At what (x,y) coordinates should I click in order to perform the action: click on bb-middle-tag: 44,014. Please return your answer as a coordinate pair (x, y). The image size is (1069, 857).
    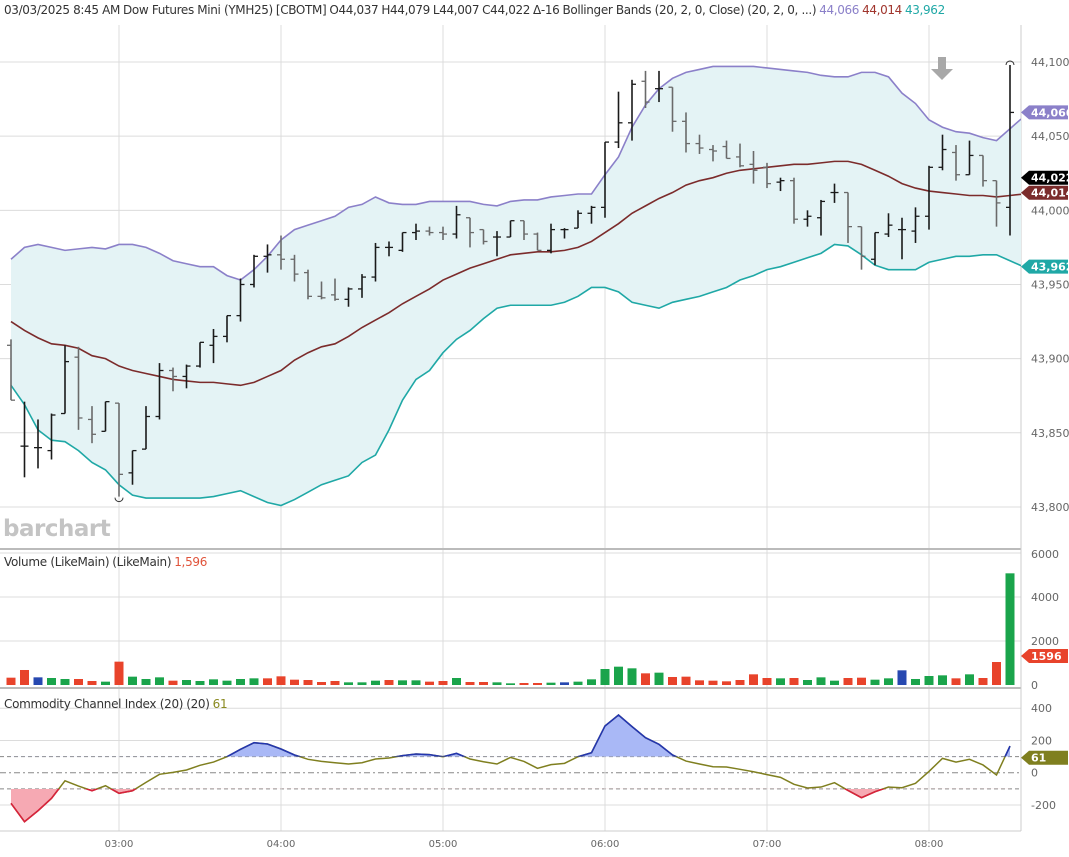
    Looking at the image, I should click on (1045, 192).